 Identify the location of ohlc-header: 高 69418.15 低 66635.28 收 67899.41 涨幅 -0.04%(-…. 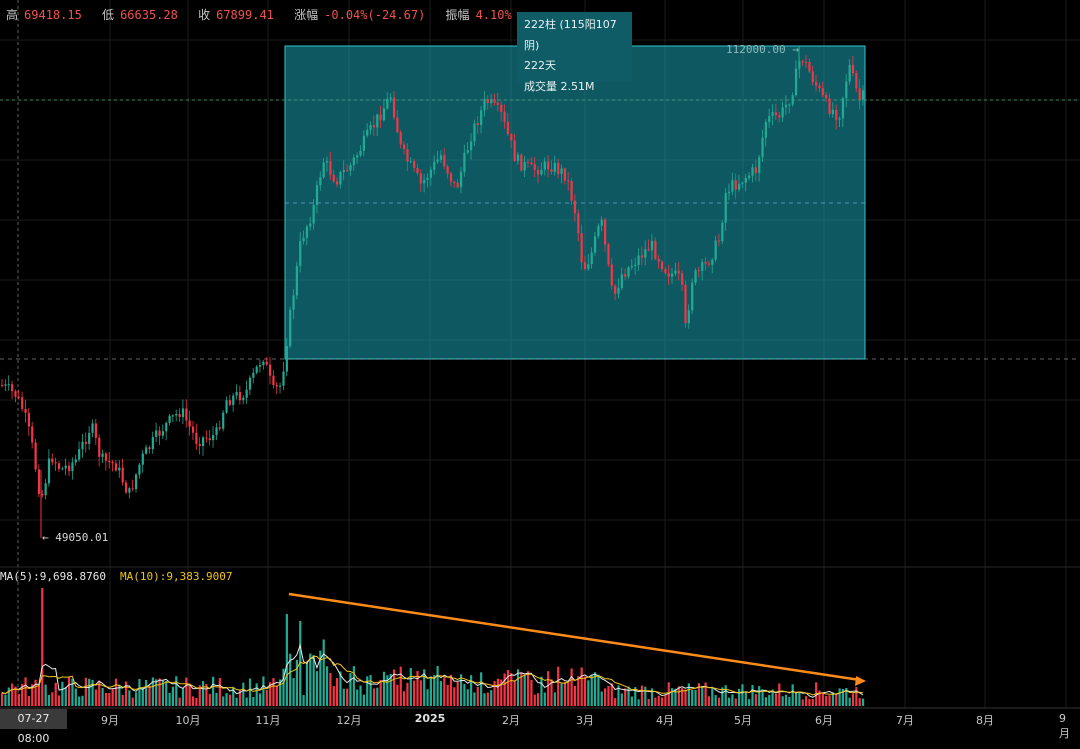
(265, 14).